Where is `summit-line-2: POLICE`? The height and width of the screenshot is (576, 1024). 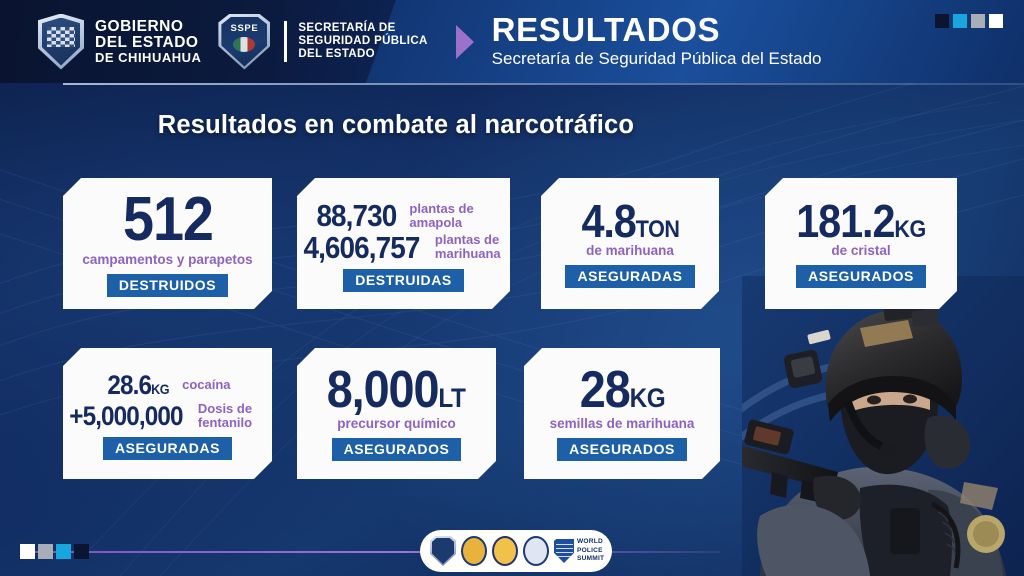 summit-line-2: POLICE is located at coordinates (590, 550).